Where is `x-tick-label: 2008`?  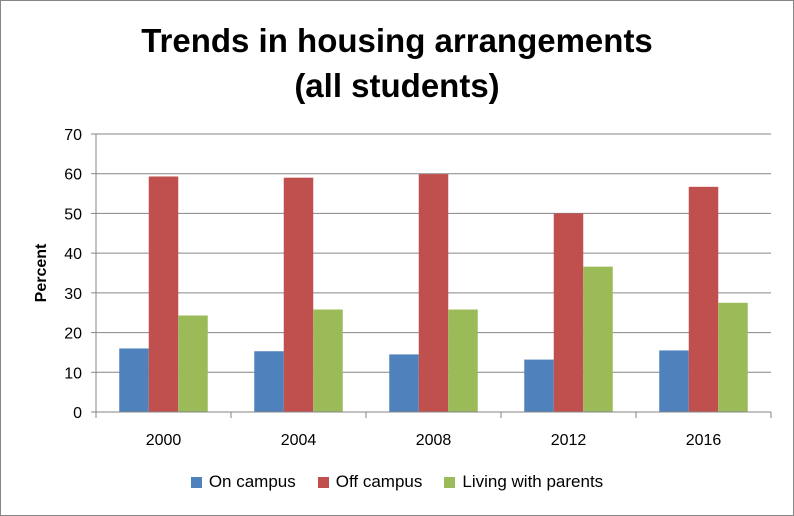 x-tick-label: 2008 is located at coordinates (434, 440).